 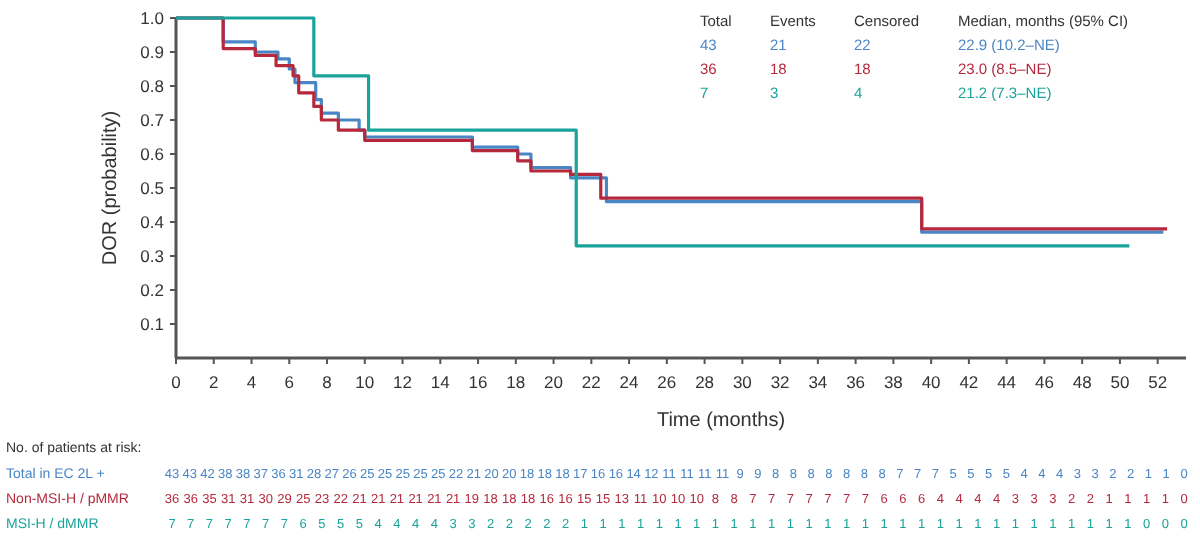 What do you see at coordinates (554, 382) in the screenshot?
I see `x-tick-label: 20` at bounding box center [554, 382].